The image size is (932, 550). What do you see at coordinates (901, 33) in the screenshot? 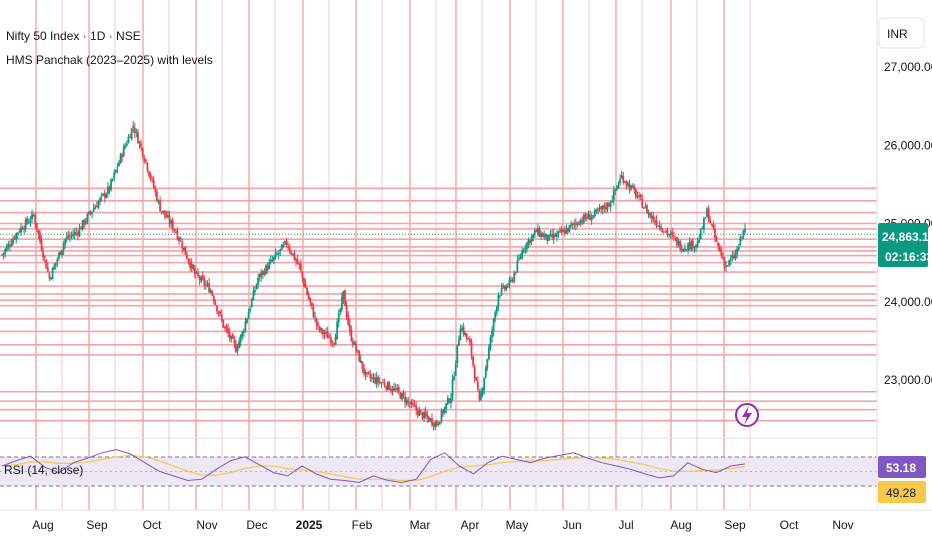
I see `currency-button` at bounding box center [901, 33].